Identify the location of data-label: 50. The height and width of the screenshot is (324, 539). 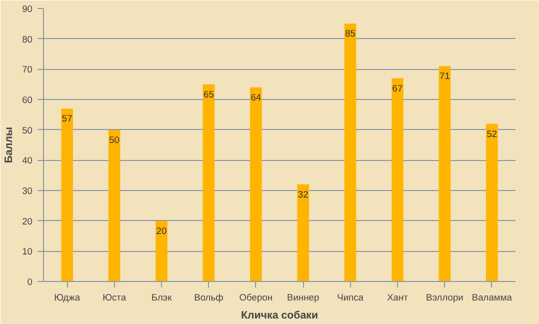
(114, 139).